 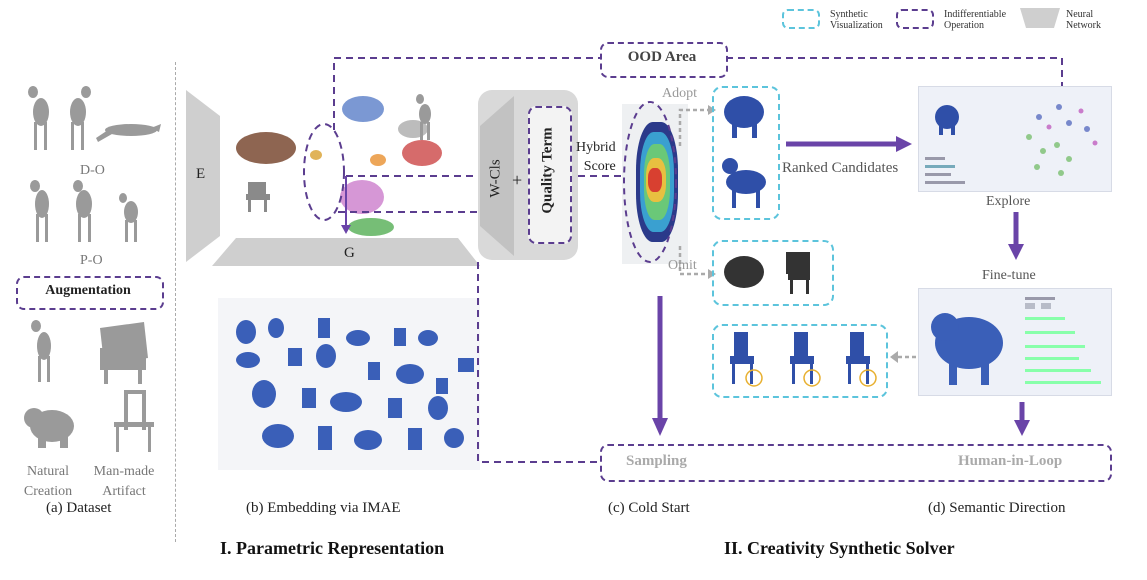 What do you see at coordinates (1015, 342) in the screenshot?
I see `semantic-panel` at bounding box center [1015, 342].